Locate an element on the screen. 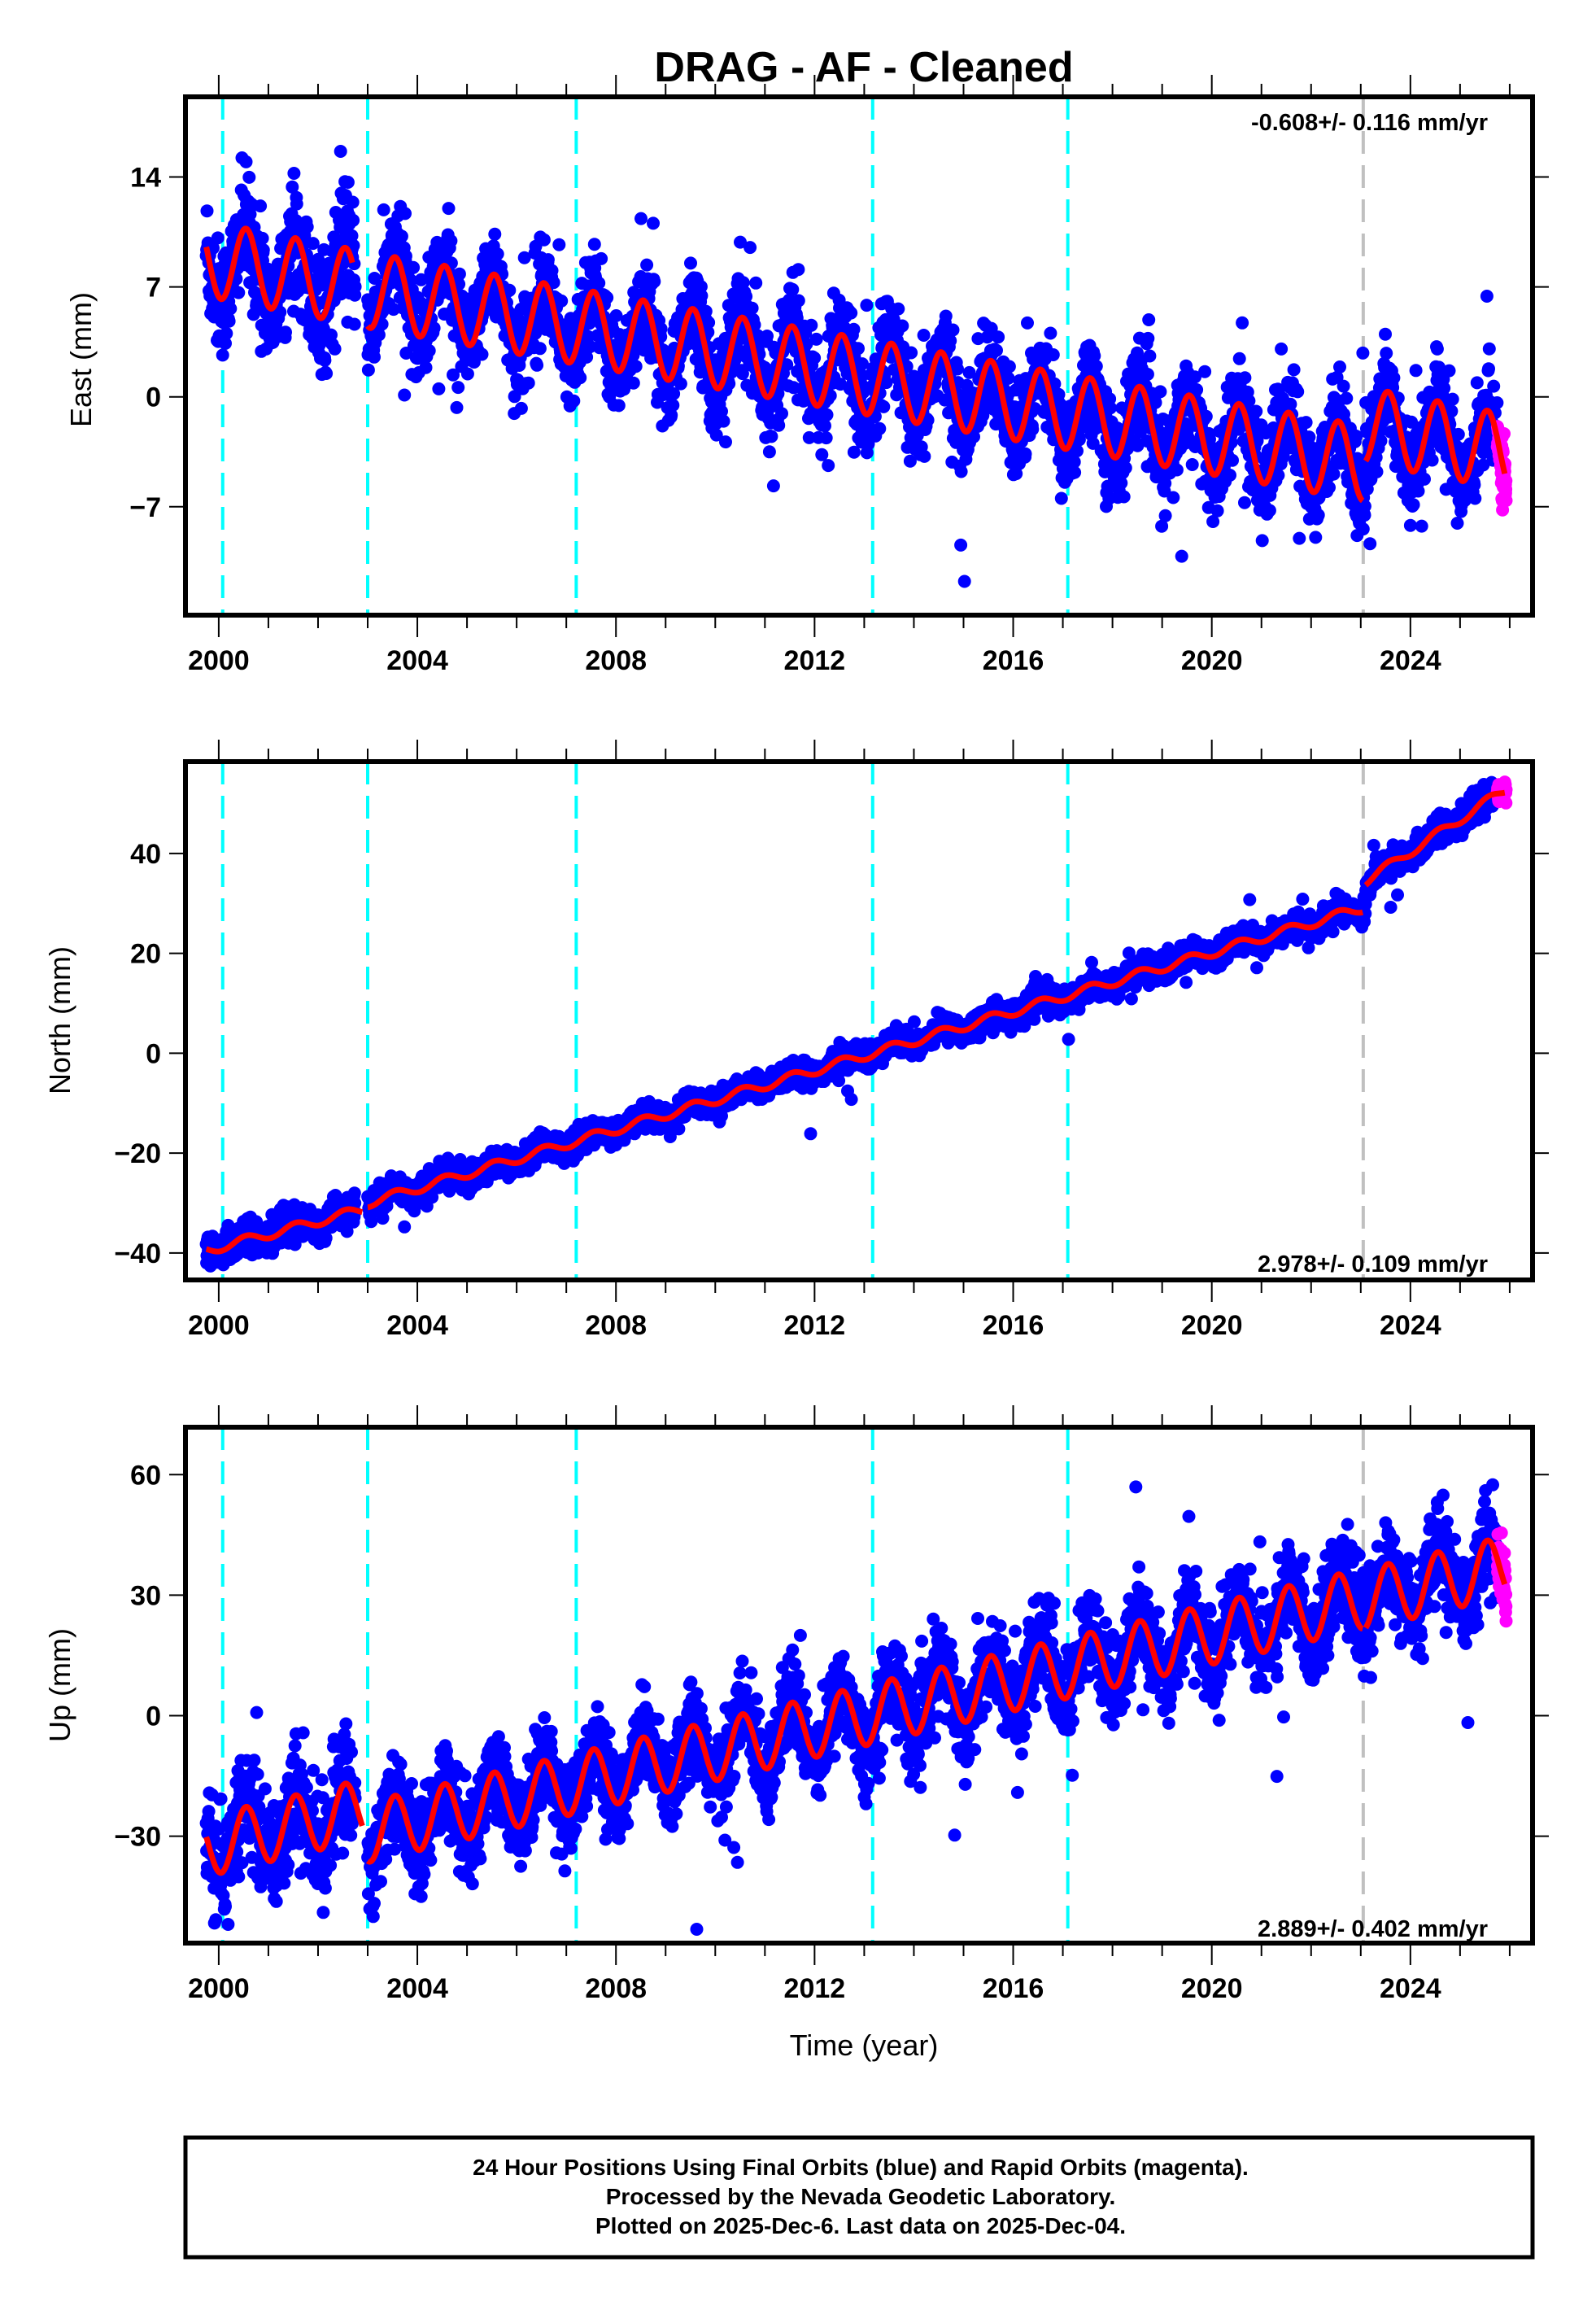 This screenshot has width=1596, height=2306. east-model-fit-line is located at coordinates (855, 364).